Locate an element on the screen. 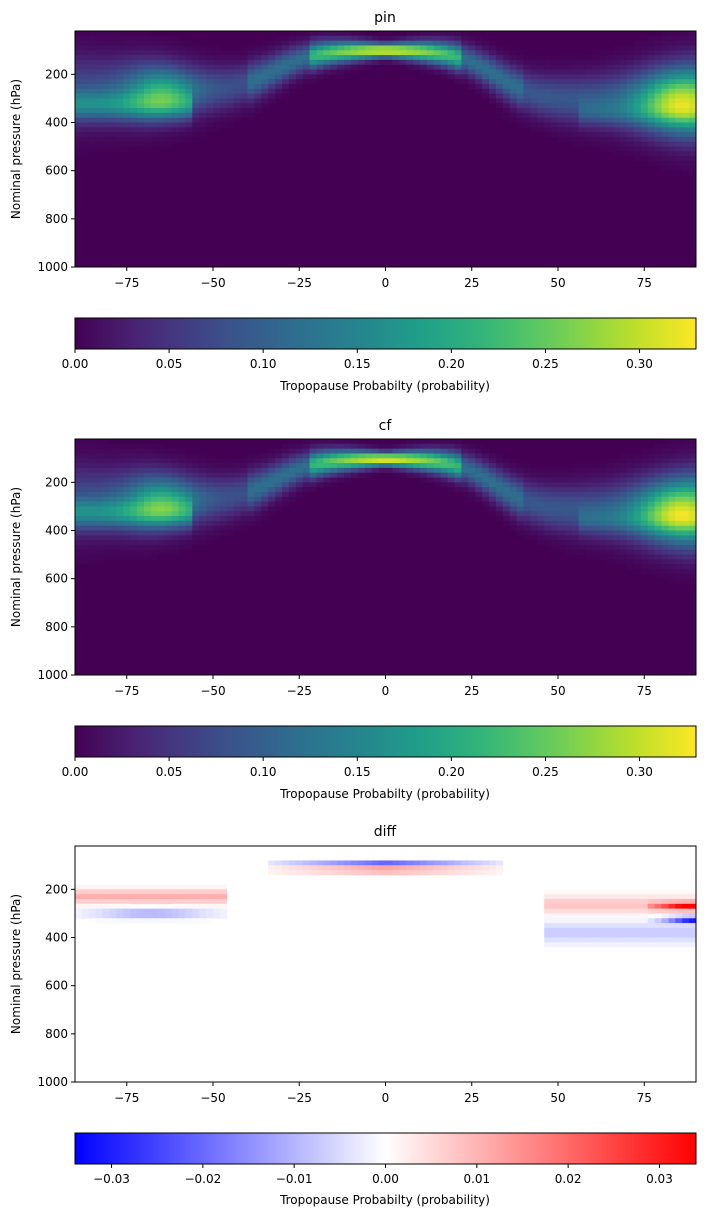 The width and height of the screenshot is (704, 1218). x-tick-label: −75 is located at coordinates (126, 1098).